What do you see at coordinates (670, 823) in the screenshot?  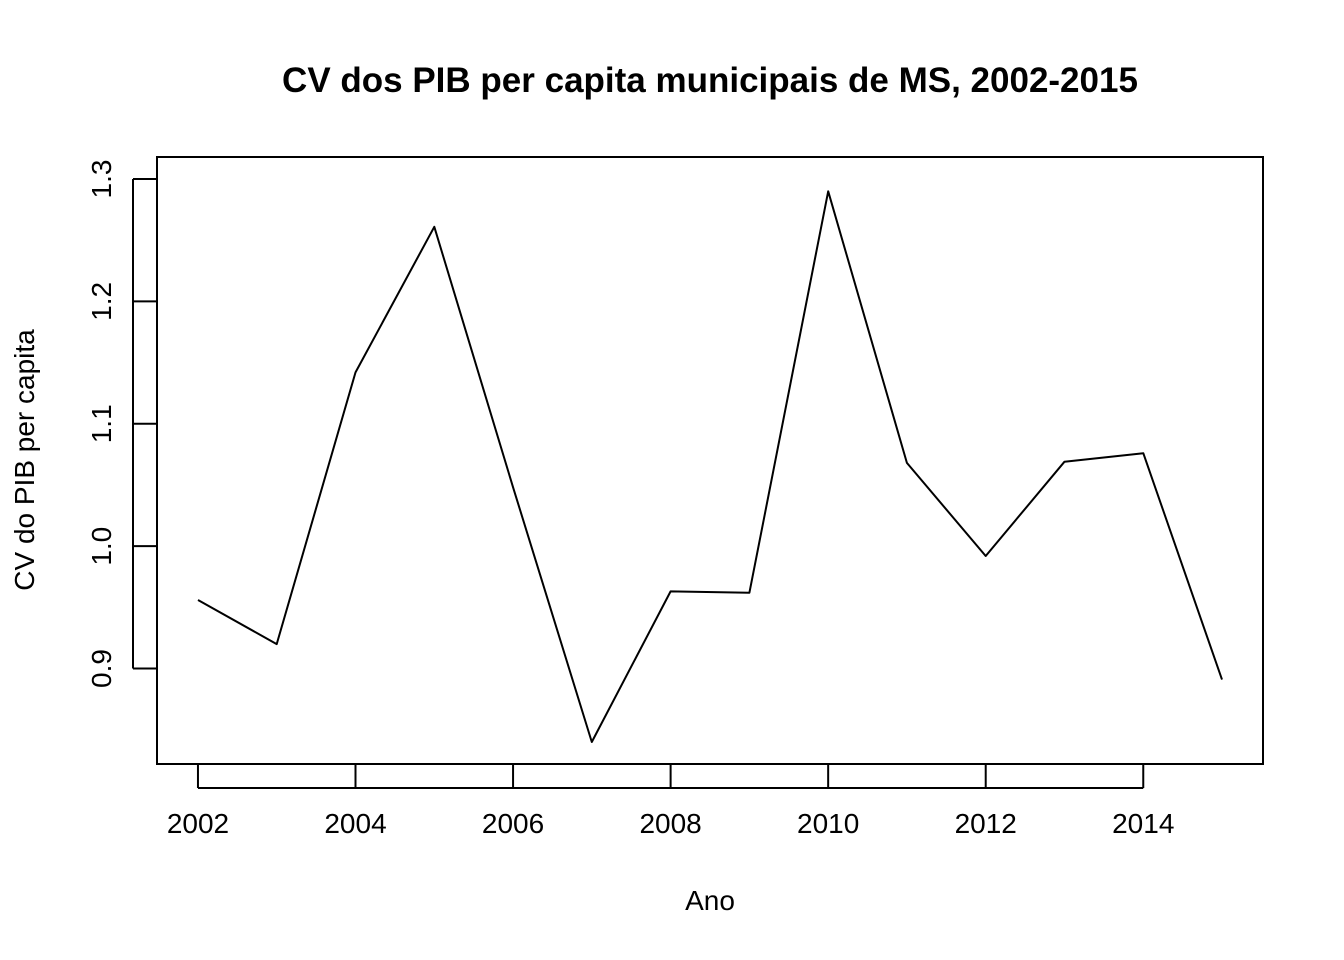 I see `x-tick-label: 2008` at bounding box center [670, 823].